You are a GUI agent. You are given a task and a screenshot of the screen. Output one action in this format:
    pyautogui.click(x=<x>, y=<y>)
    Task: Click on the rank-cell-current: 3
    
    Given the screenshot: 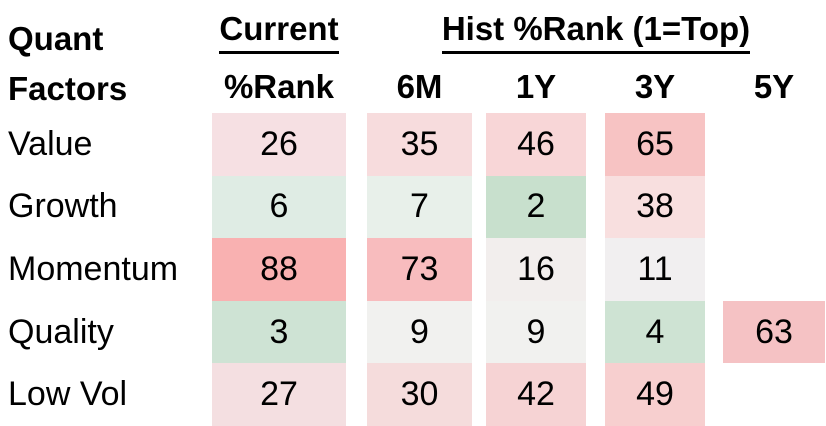 What is the action you would take?
    pyautogui.click(x=279, y=332)
    